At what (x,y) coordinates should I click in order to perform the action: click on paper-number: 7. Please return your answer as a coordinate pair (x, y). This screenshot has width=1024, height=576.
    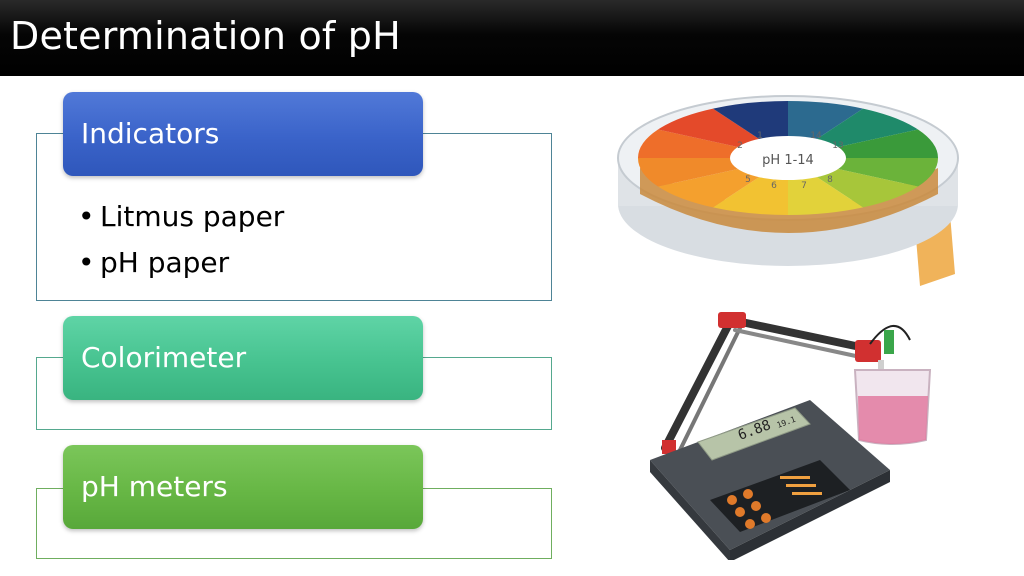
    Looking at the image, I should click on (804, 186).